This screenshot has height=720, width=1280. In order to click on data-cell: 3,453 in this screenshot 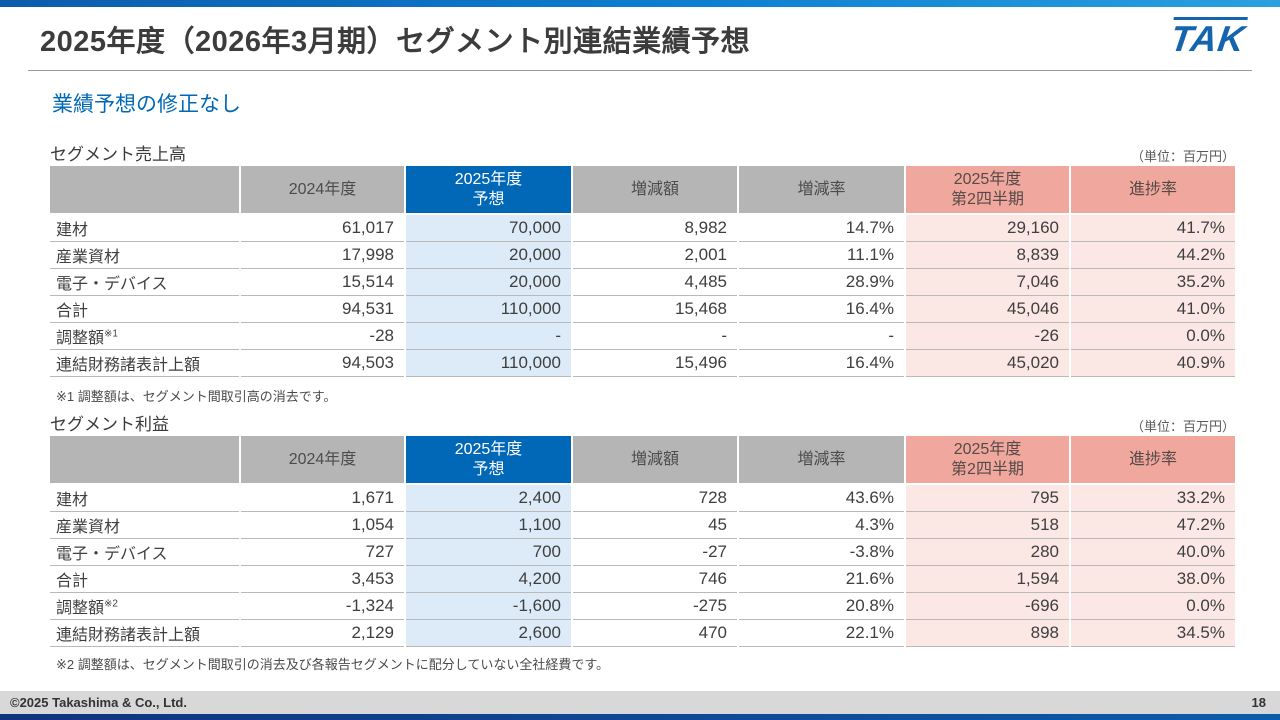, I will do `click(322, 579)`.